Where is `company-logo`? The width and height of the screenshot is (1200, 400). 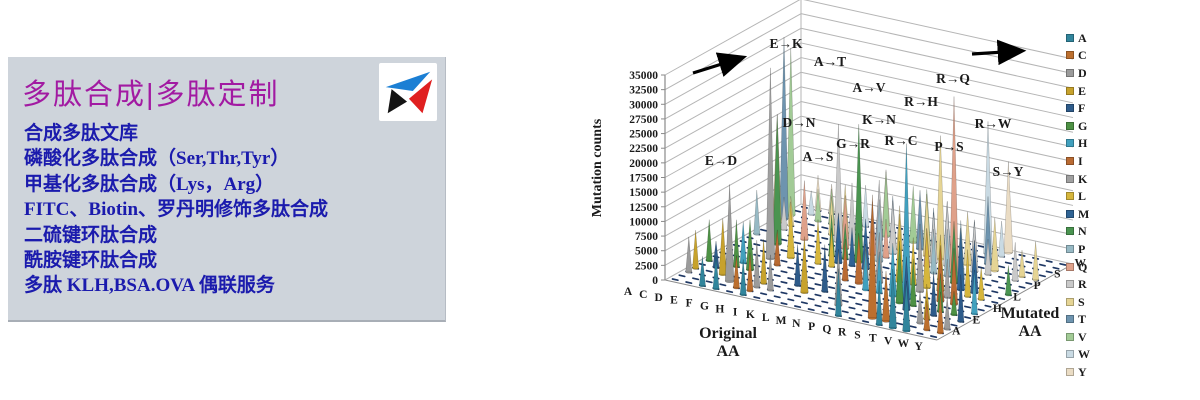
company-logo is located at coordinates (408, 92).